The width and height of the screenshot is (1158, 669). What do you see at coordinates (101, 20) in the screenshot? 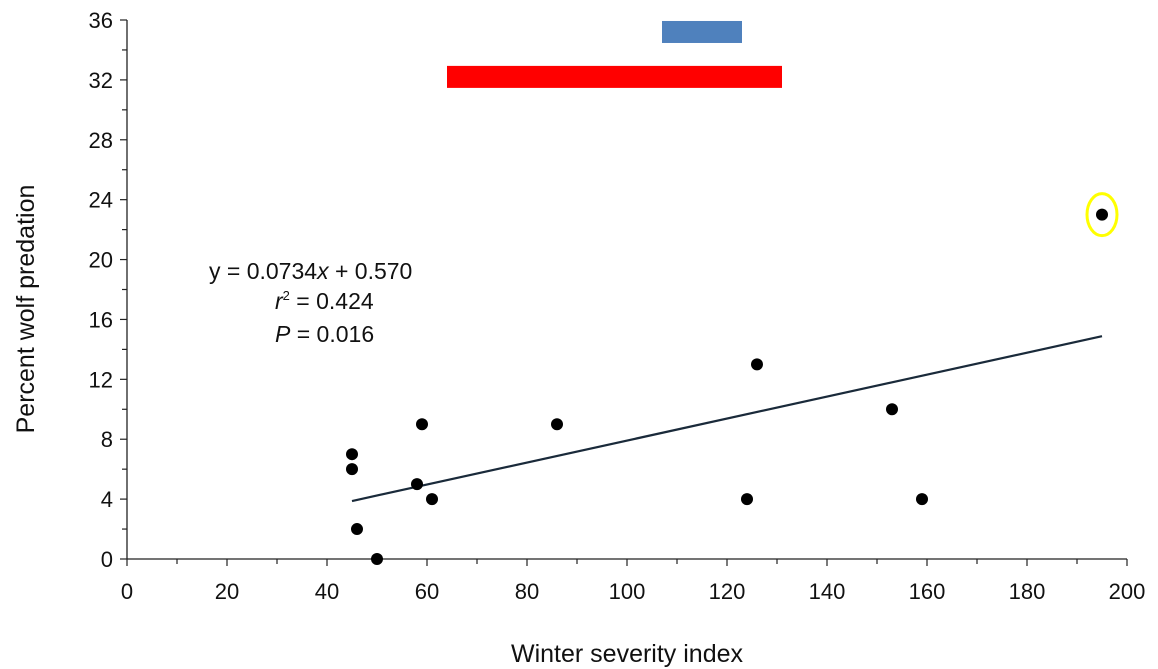
I see `y-tick-label: 36` at bounding box center [101, 20].